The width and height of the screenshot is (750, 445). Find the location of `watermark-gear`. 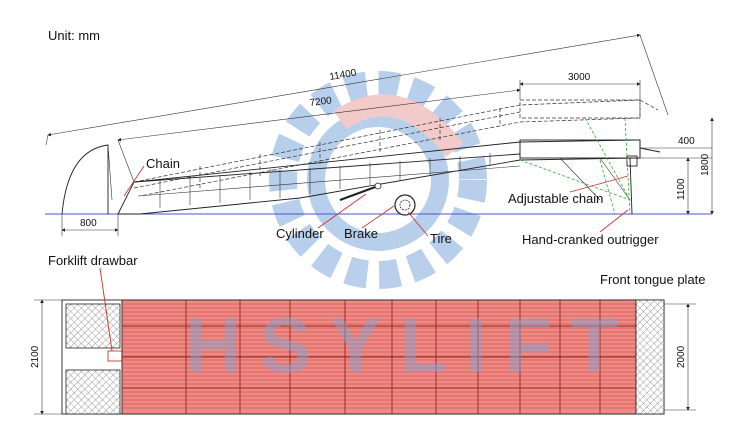

watermark-gear is located at coordinates (378, 180).